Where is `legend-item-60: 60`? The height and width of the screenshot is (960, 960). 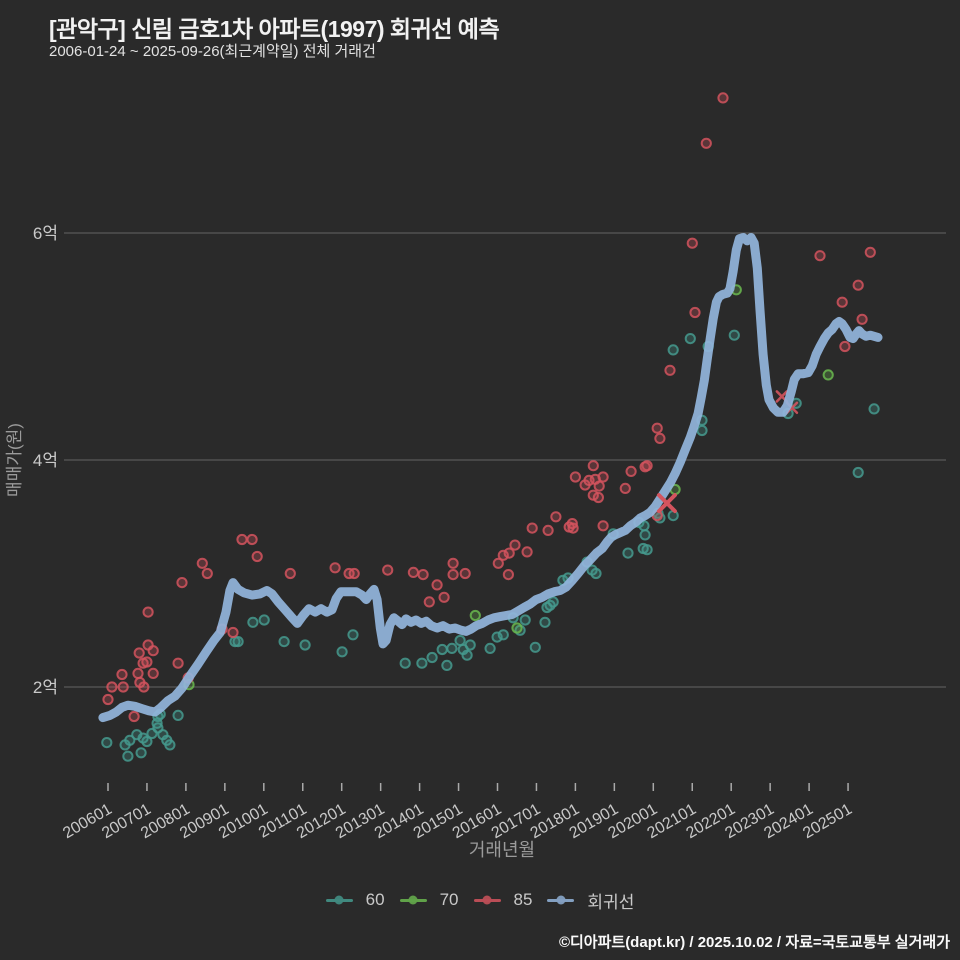
legend-item-60: 60 is located at coordinates (355, 900).